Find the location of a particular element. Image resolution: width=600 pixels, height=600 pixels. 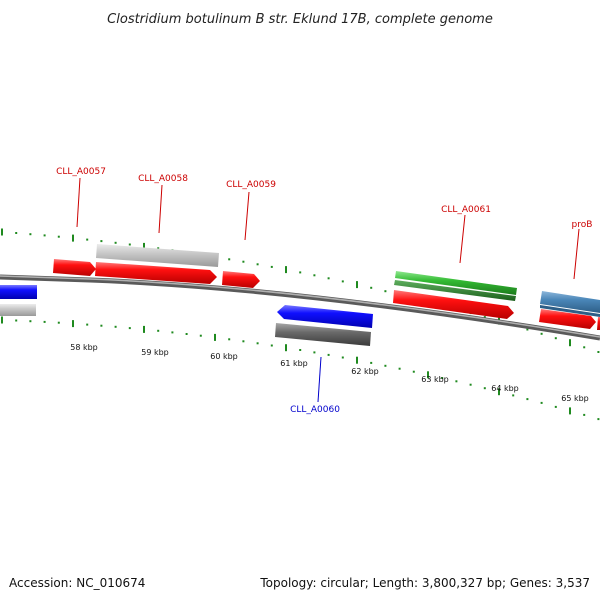

gene-arrow-cll-a0060 is located at coordinates (325, 316).